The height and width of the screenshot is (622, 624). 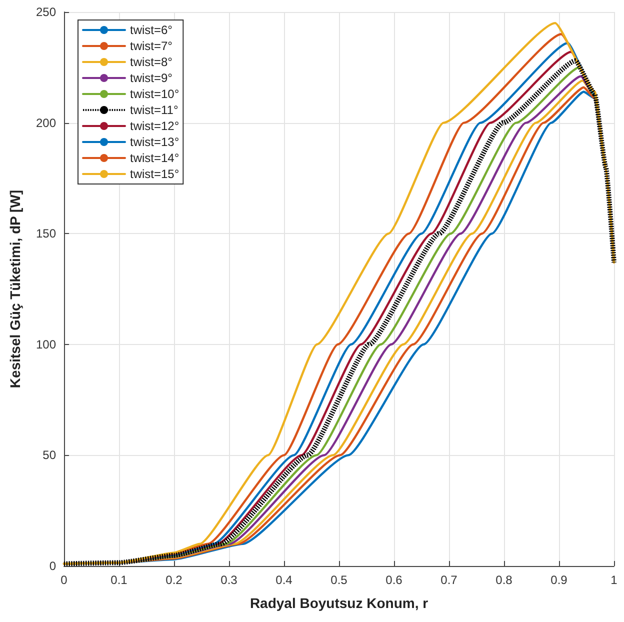 What do you see at coordinates (155, 174) in the screenshot?
I see `legend-label: twist=15°` at bounding box center [155, 174].